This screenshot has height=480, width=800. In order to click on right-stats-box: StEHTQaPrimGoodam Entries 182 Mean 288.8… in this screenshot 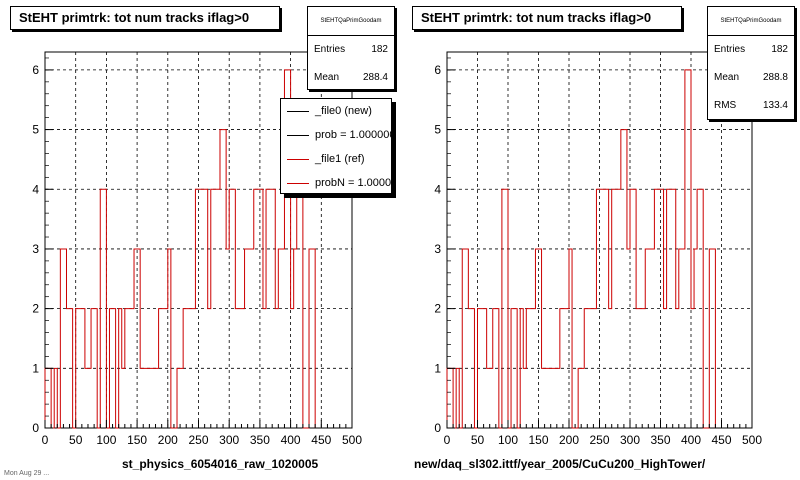, I will do `click(751, 63)`.